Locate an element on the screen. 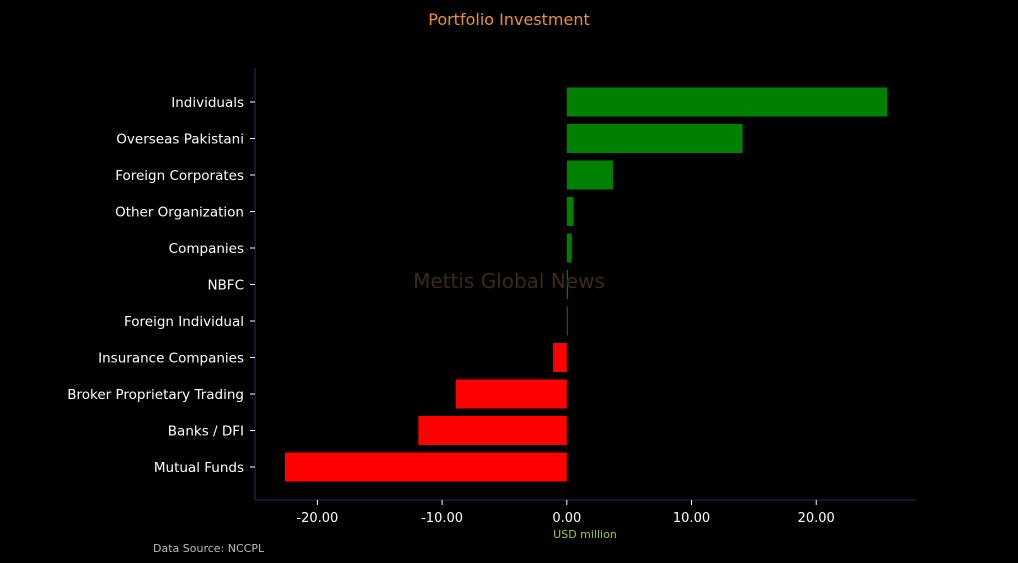  bar-mutual-funds is located at coordinates (425, 467).